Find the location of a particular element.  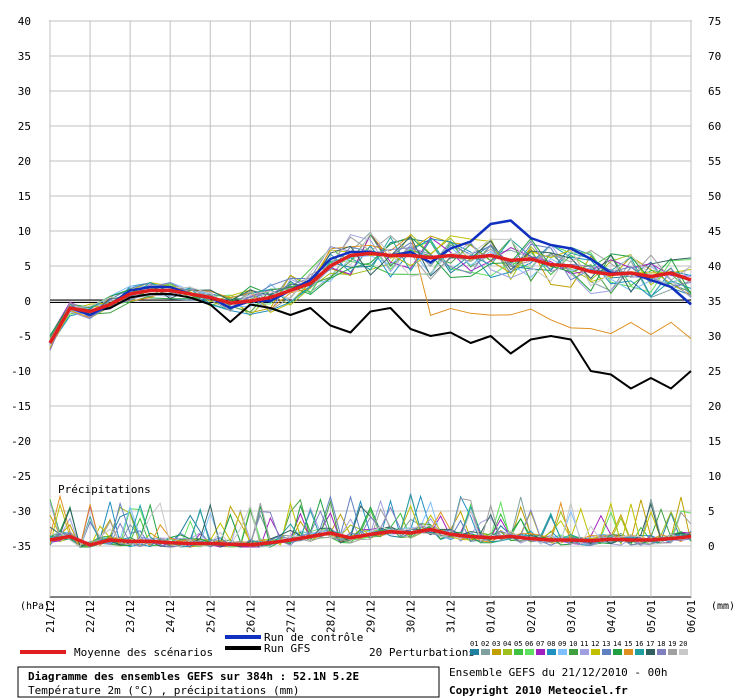

copyright: Copyright 2010 Meteociel.fr is located at coordinates (538, 690).